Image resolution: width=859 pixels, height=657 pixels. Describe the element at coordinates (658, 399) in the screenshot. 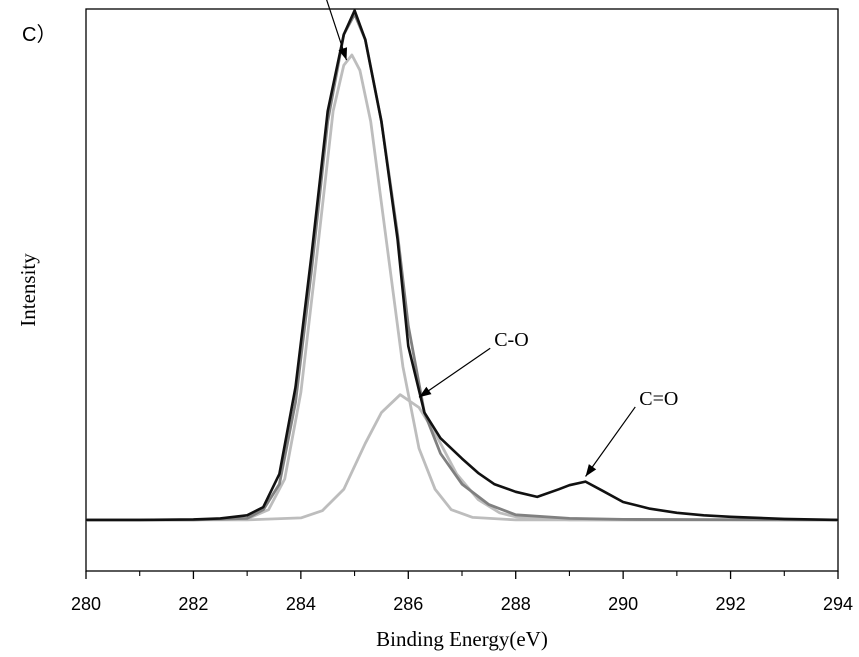

I see `annotation-label-2: C=O` at that location.